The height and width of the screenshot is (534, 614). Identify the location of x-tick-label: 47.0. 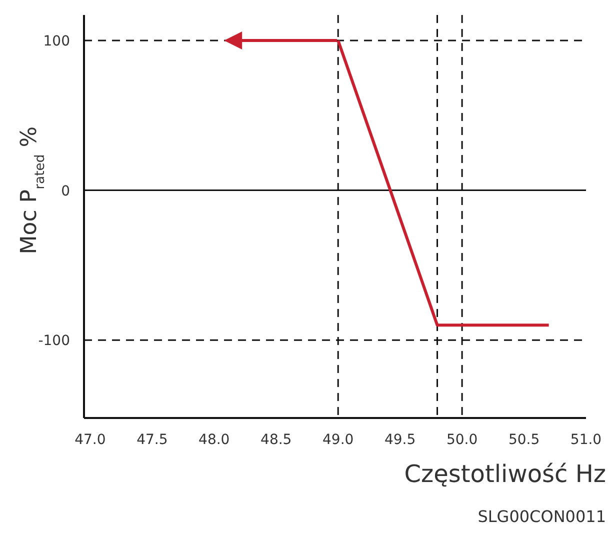
(90, 440).